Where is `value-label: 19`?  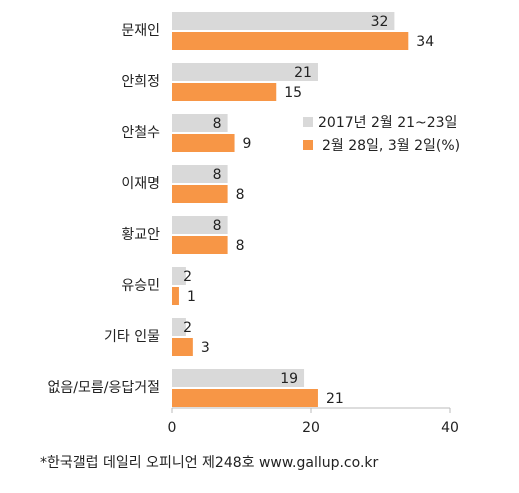
value-label: 19 is located at coordinates (289, 379).